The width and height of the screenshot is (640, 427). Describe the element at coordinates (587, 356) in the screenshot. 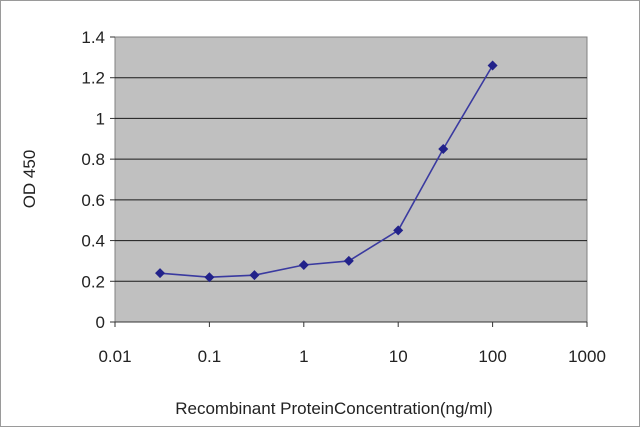

I see `x-tick-label: 1000` at that location.